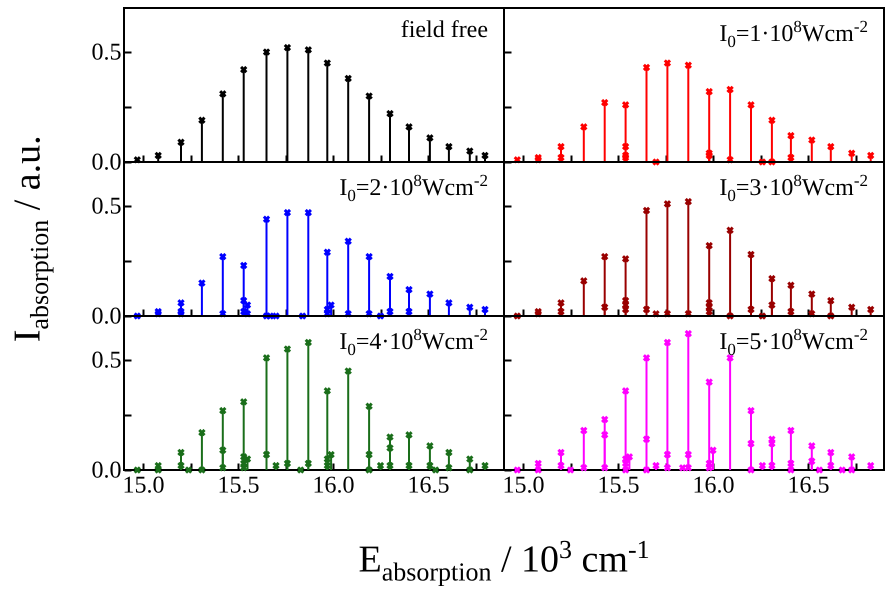 This screenshot has height=596, width=892. I want to click on annotation: I$_{0}$=3·10$^{8}$Wcm$^{-2}$, so click(793, 188).